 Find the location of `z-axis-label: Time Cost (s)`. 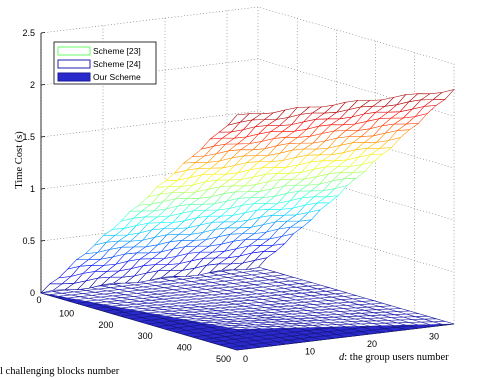

z-axis-label: Time Cost (s) is located at coordinates (19, 160).